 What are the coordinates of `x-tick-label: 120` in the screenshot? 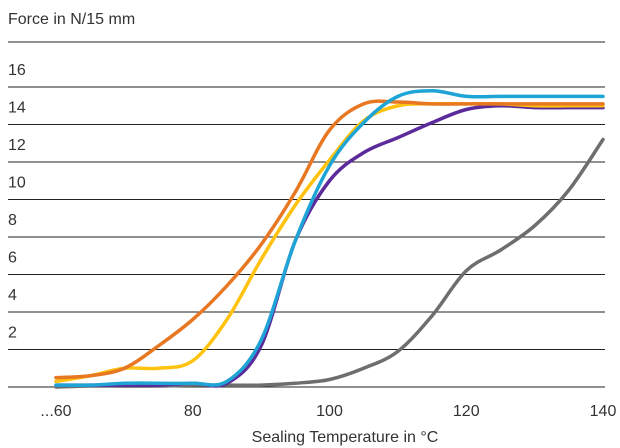 It's located at (466, 411).